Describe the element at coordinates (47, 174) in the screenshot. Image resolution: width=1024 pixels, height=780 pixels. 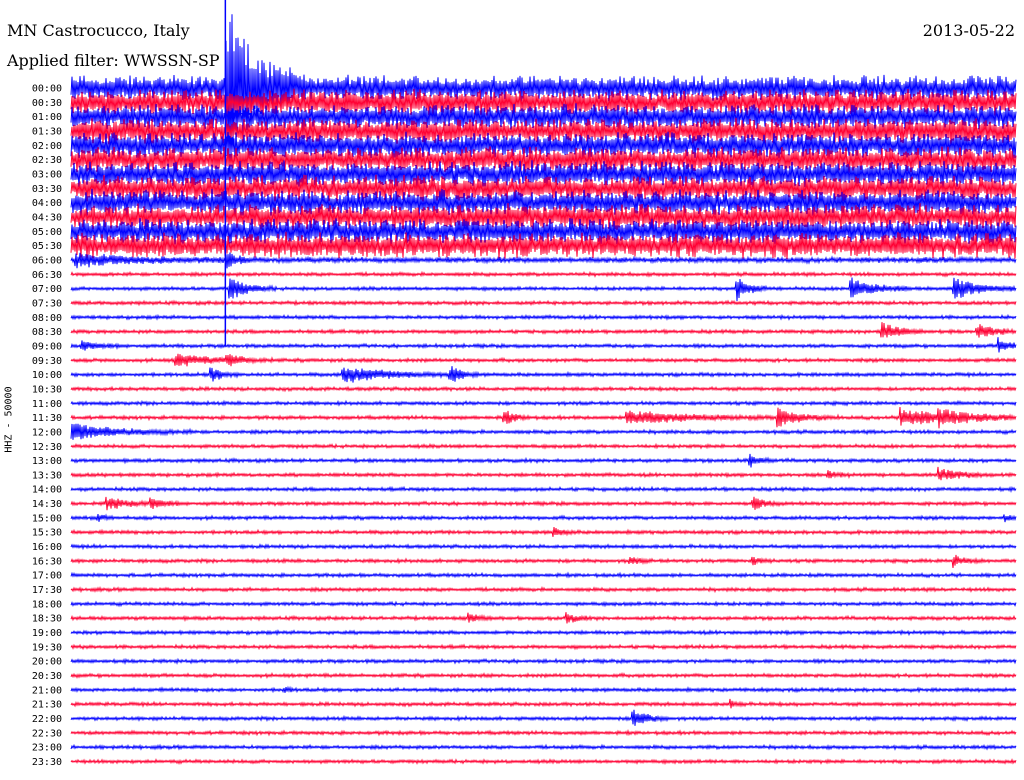
I see `row-tick-label: 03:00` at that location.